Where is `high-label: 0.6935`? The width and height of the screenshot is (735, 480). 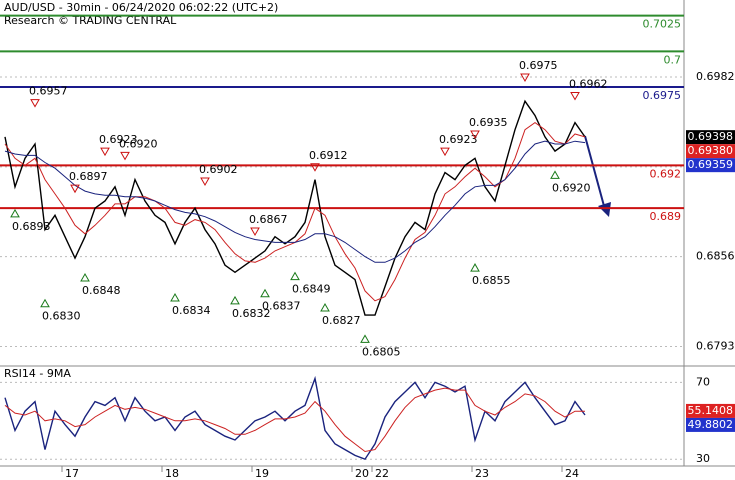
high-label: 0.6935 is located at coordinates (488, 122).